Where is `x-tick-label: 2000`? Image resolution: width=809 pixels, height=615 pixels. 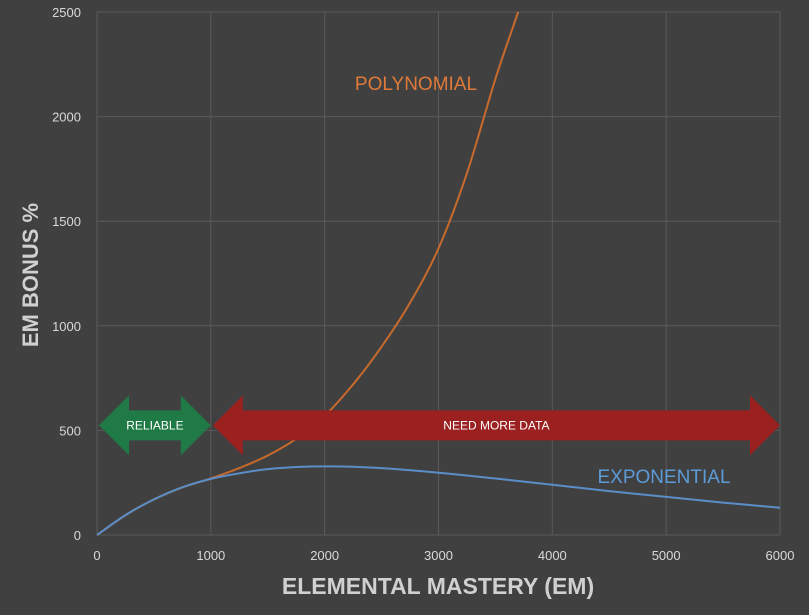 x-tick-label: 2000 is located at coordinates (324, 555).